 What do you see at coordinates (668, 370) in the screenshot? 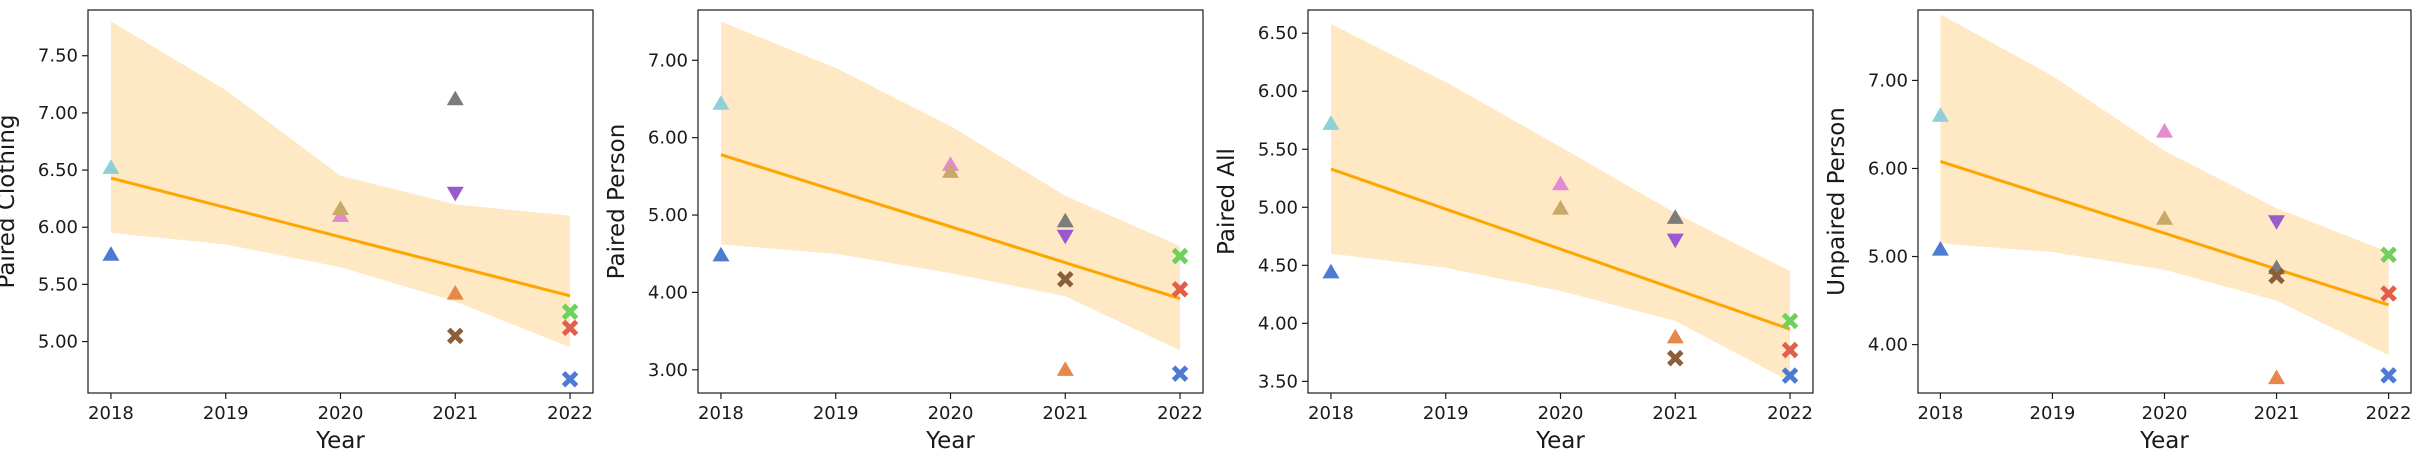
I see `y-tick-label: 3.00` at bounding box center [668, 370].